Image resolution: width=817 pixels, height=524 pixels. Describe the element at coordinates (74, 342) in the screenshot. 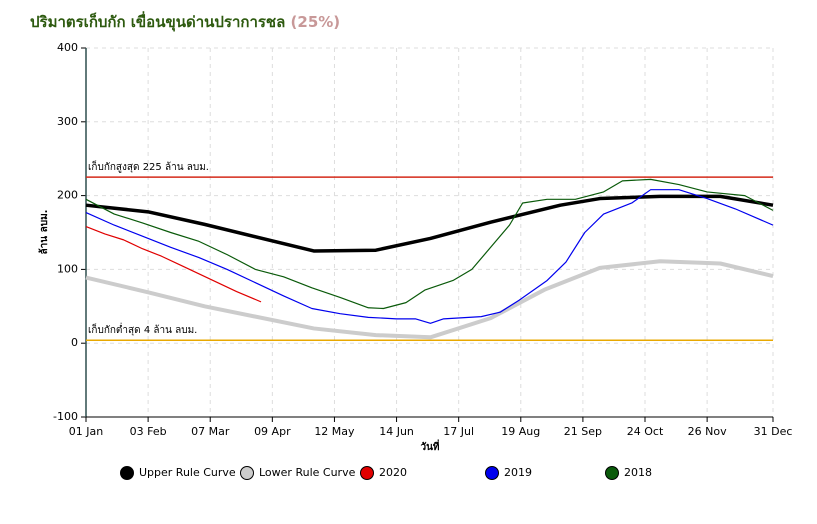

I see `y-tick-label: 0` at that location.